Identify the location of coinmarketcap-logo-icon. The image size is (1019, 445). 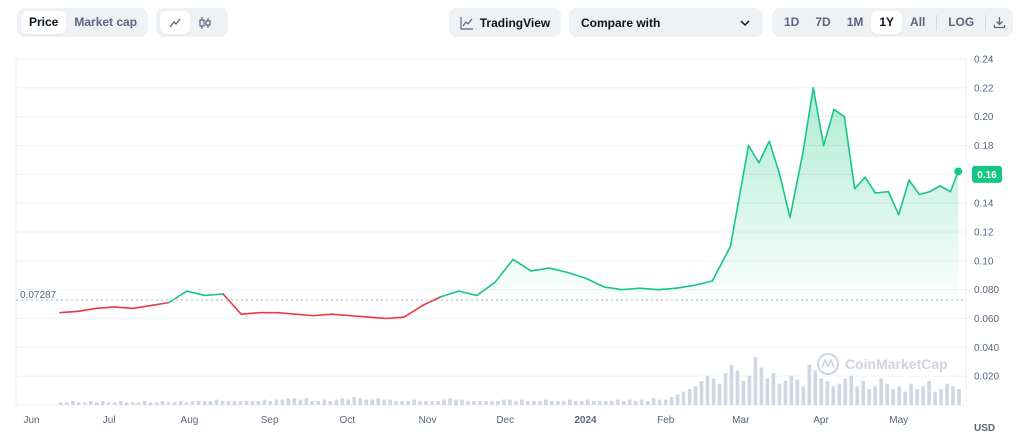
(828, 364).